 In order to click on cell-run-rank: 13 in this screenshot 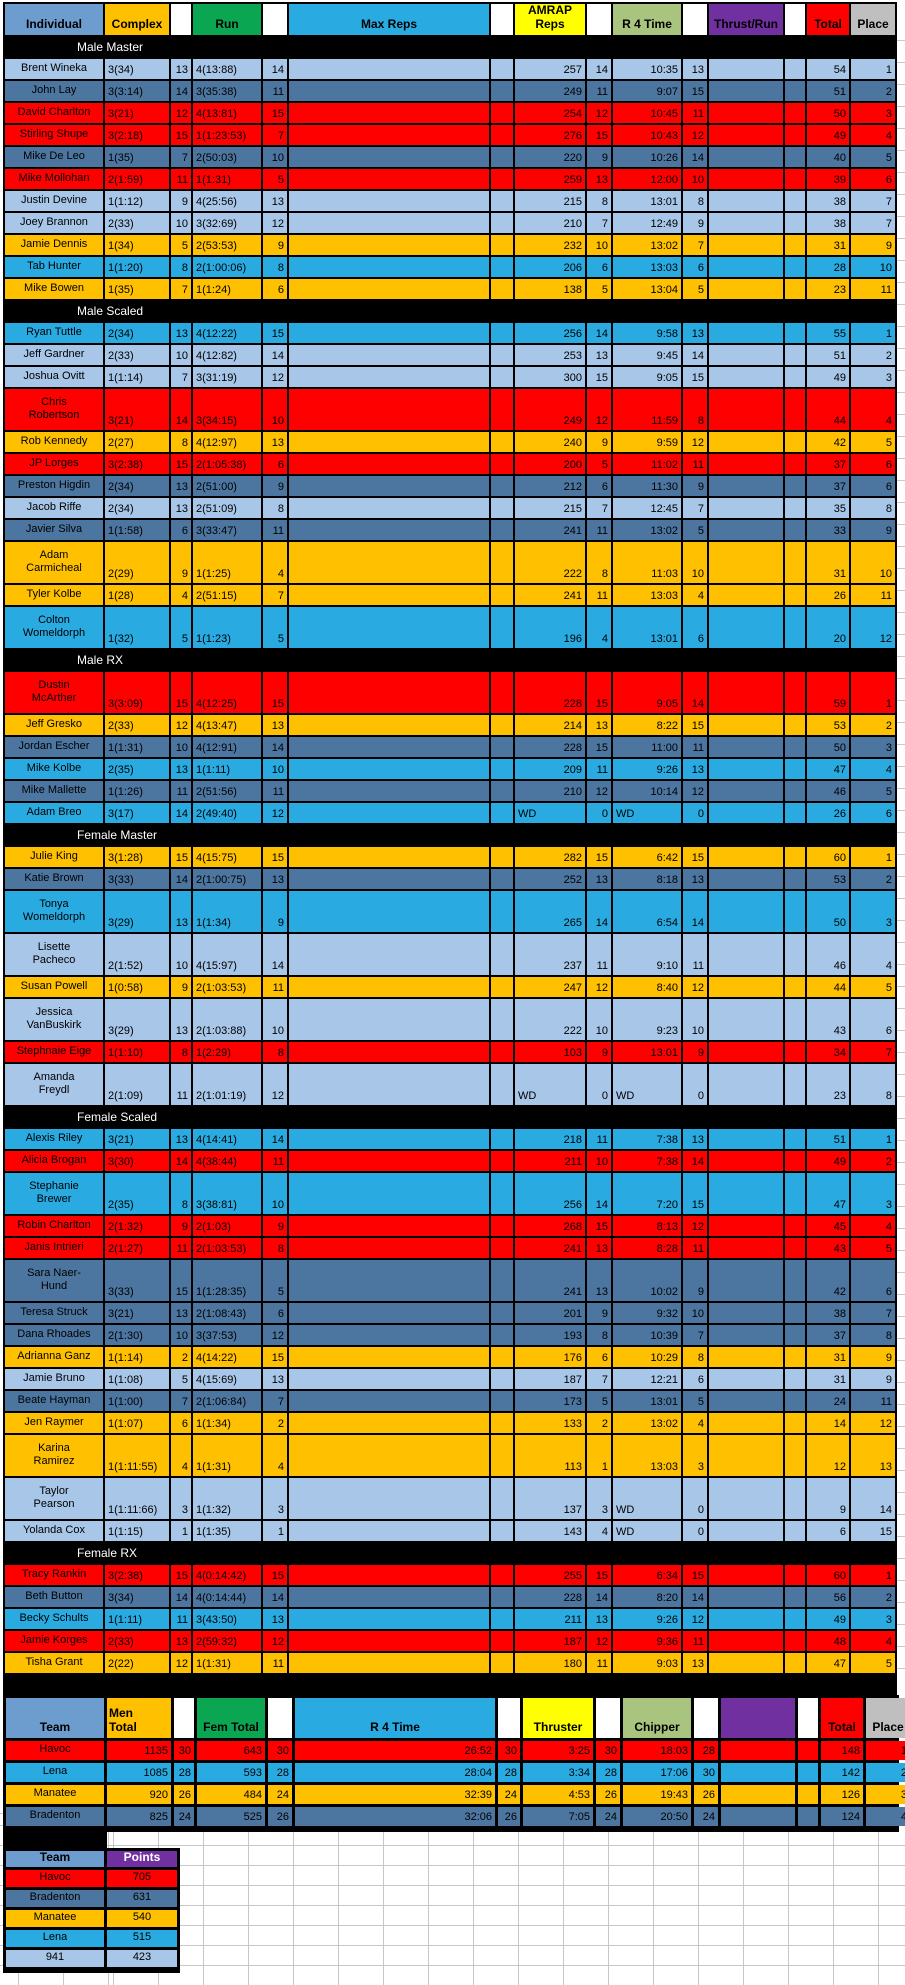, I will do `click(275, 725)`.